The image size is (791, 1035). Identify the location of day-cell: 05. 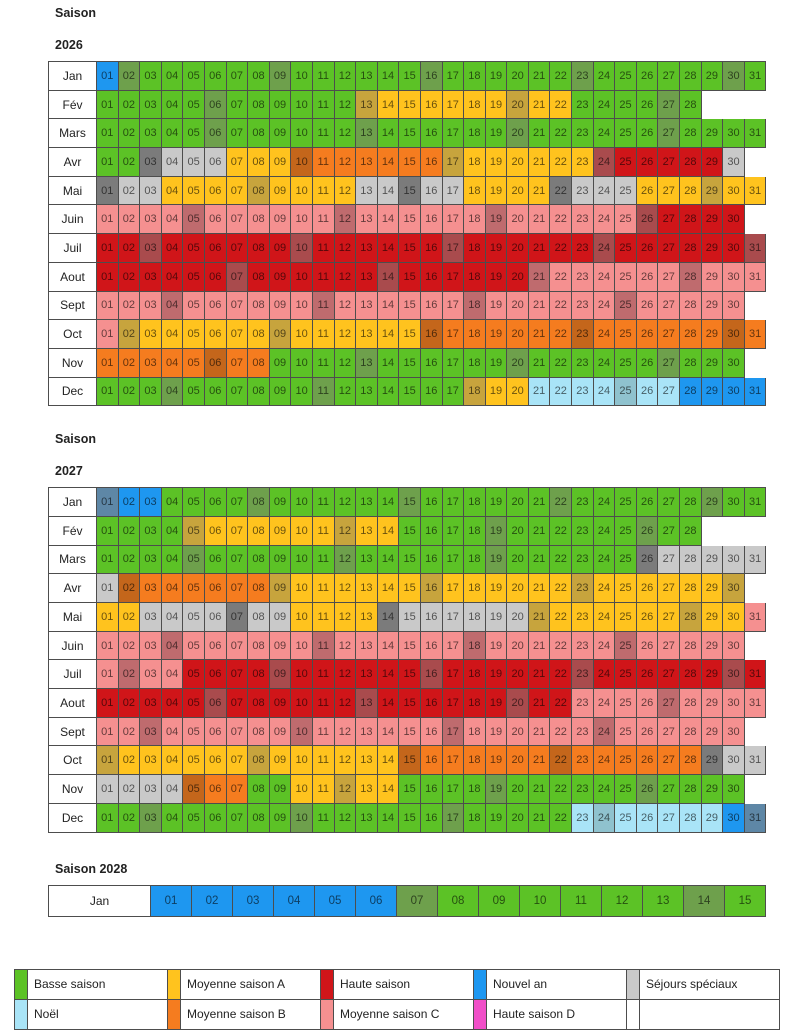
(194, 818).